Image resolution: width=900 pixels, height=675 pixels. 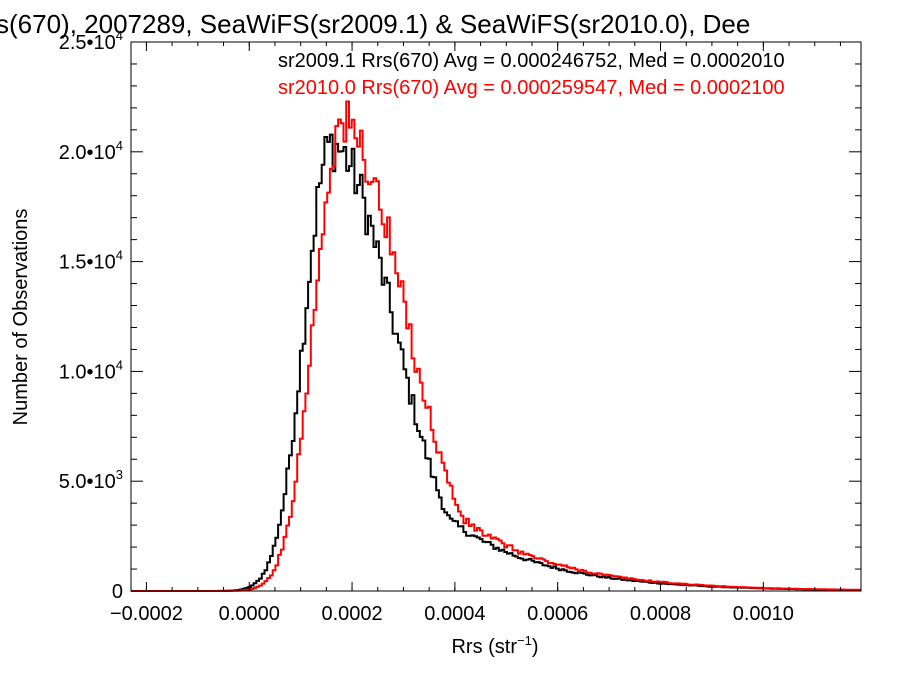 What do you see at coordinates (524, 640) in the screenshot?
I see `x-axis-title-superscript: −1` at bounding box center [524, 640].